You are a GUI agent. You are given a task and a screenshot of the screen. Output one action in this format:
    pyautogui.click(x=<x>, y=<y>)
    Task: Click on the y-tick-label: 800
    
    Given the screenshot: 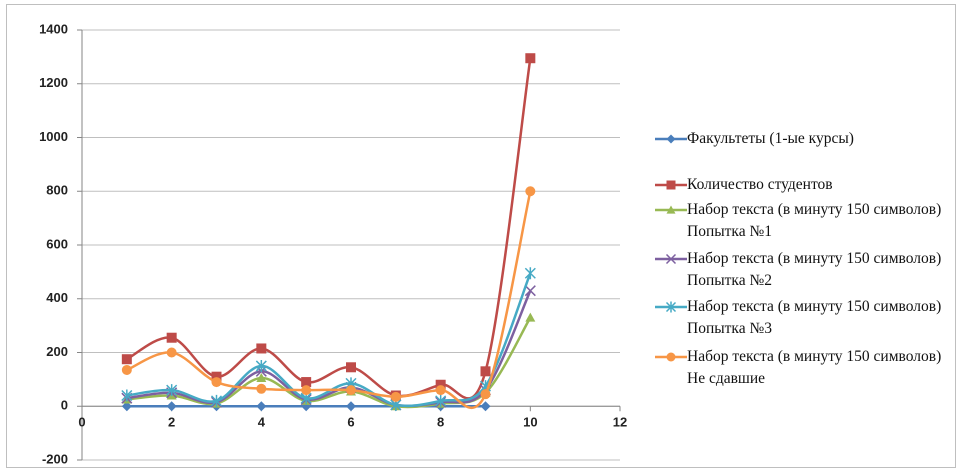 What is the action you would take?
    pyautogui.click(x=57, y=190)
    